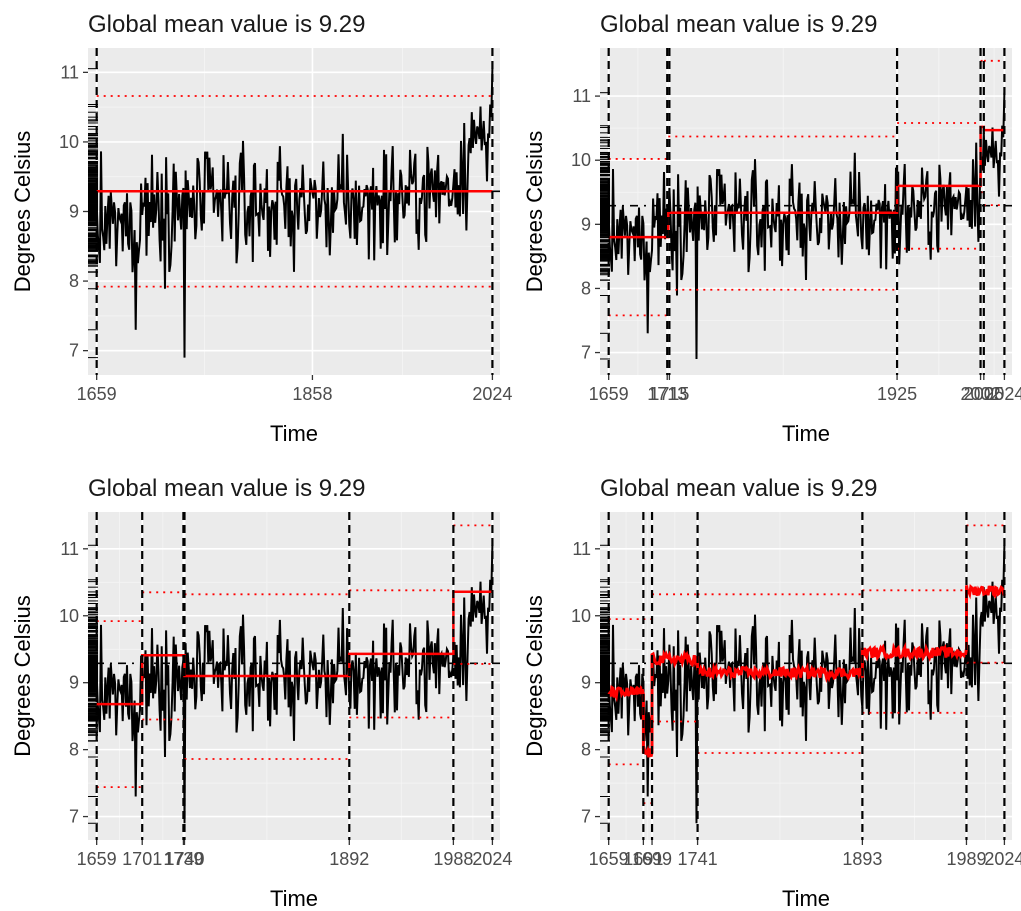 Image resolution: width=1021 pixels, height=911 pixels. What do you see at coordinates (643, 859) in the screenshot?
I see `x-tick-label: 1691` at bounding box center [643, 859].